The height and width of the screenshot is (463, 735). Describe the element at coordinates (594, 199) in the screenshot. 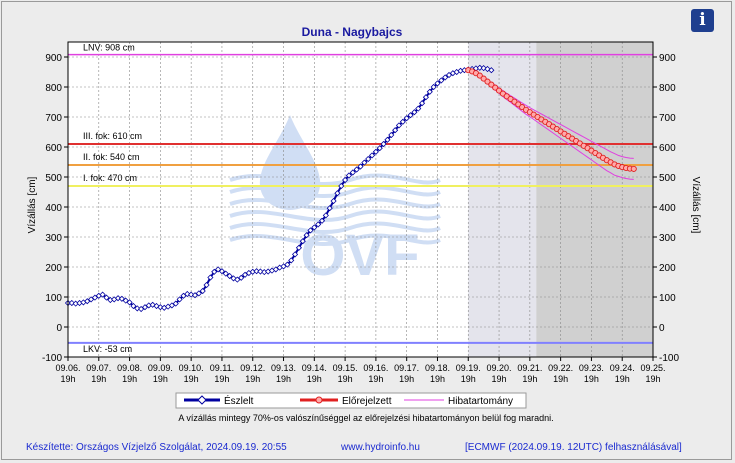

I see `shade-far-forecast` at that location.